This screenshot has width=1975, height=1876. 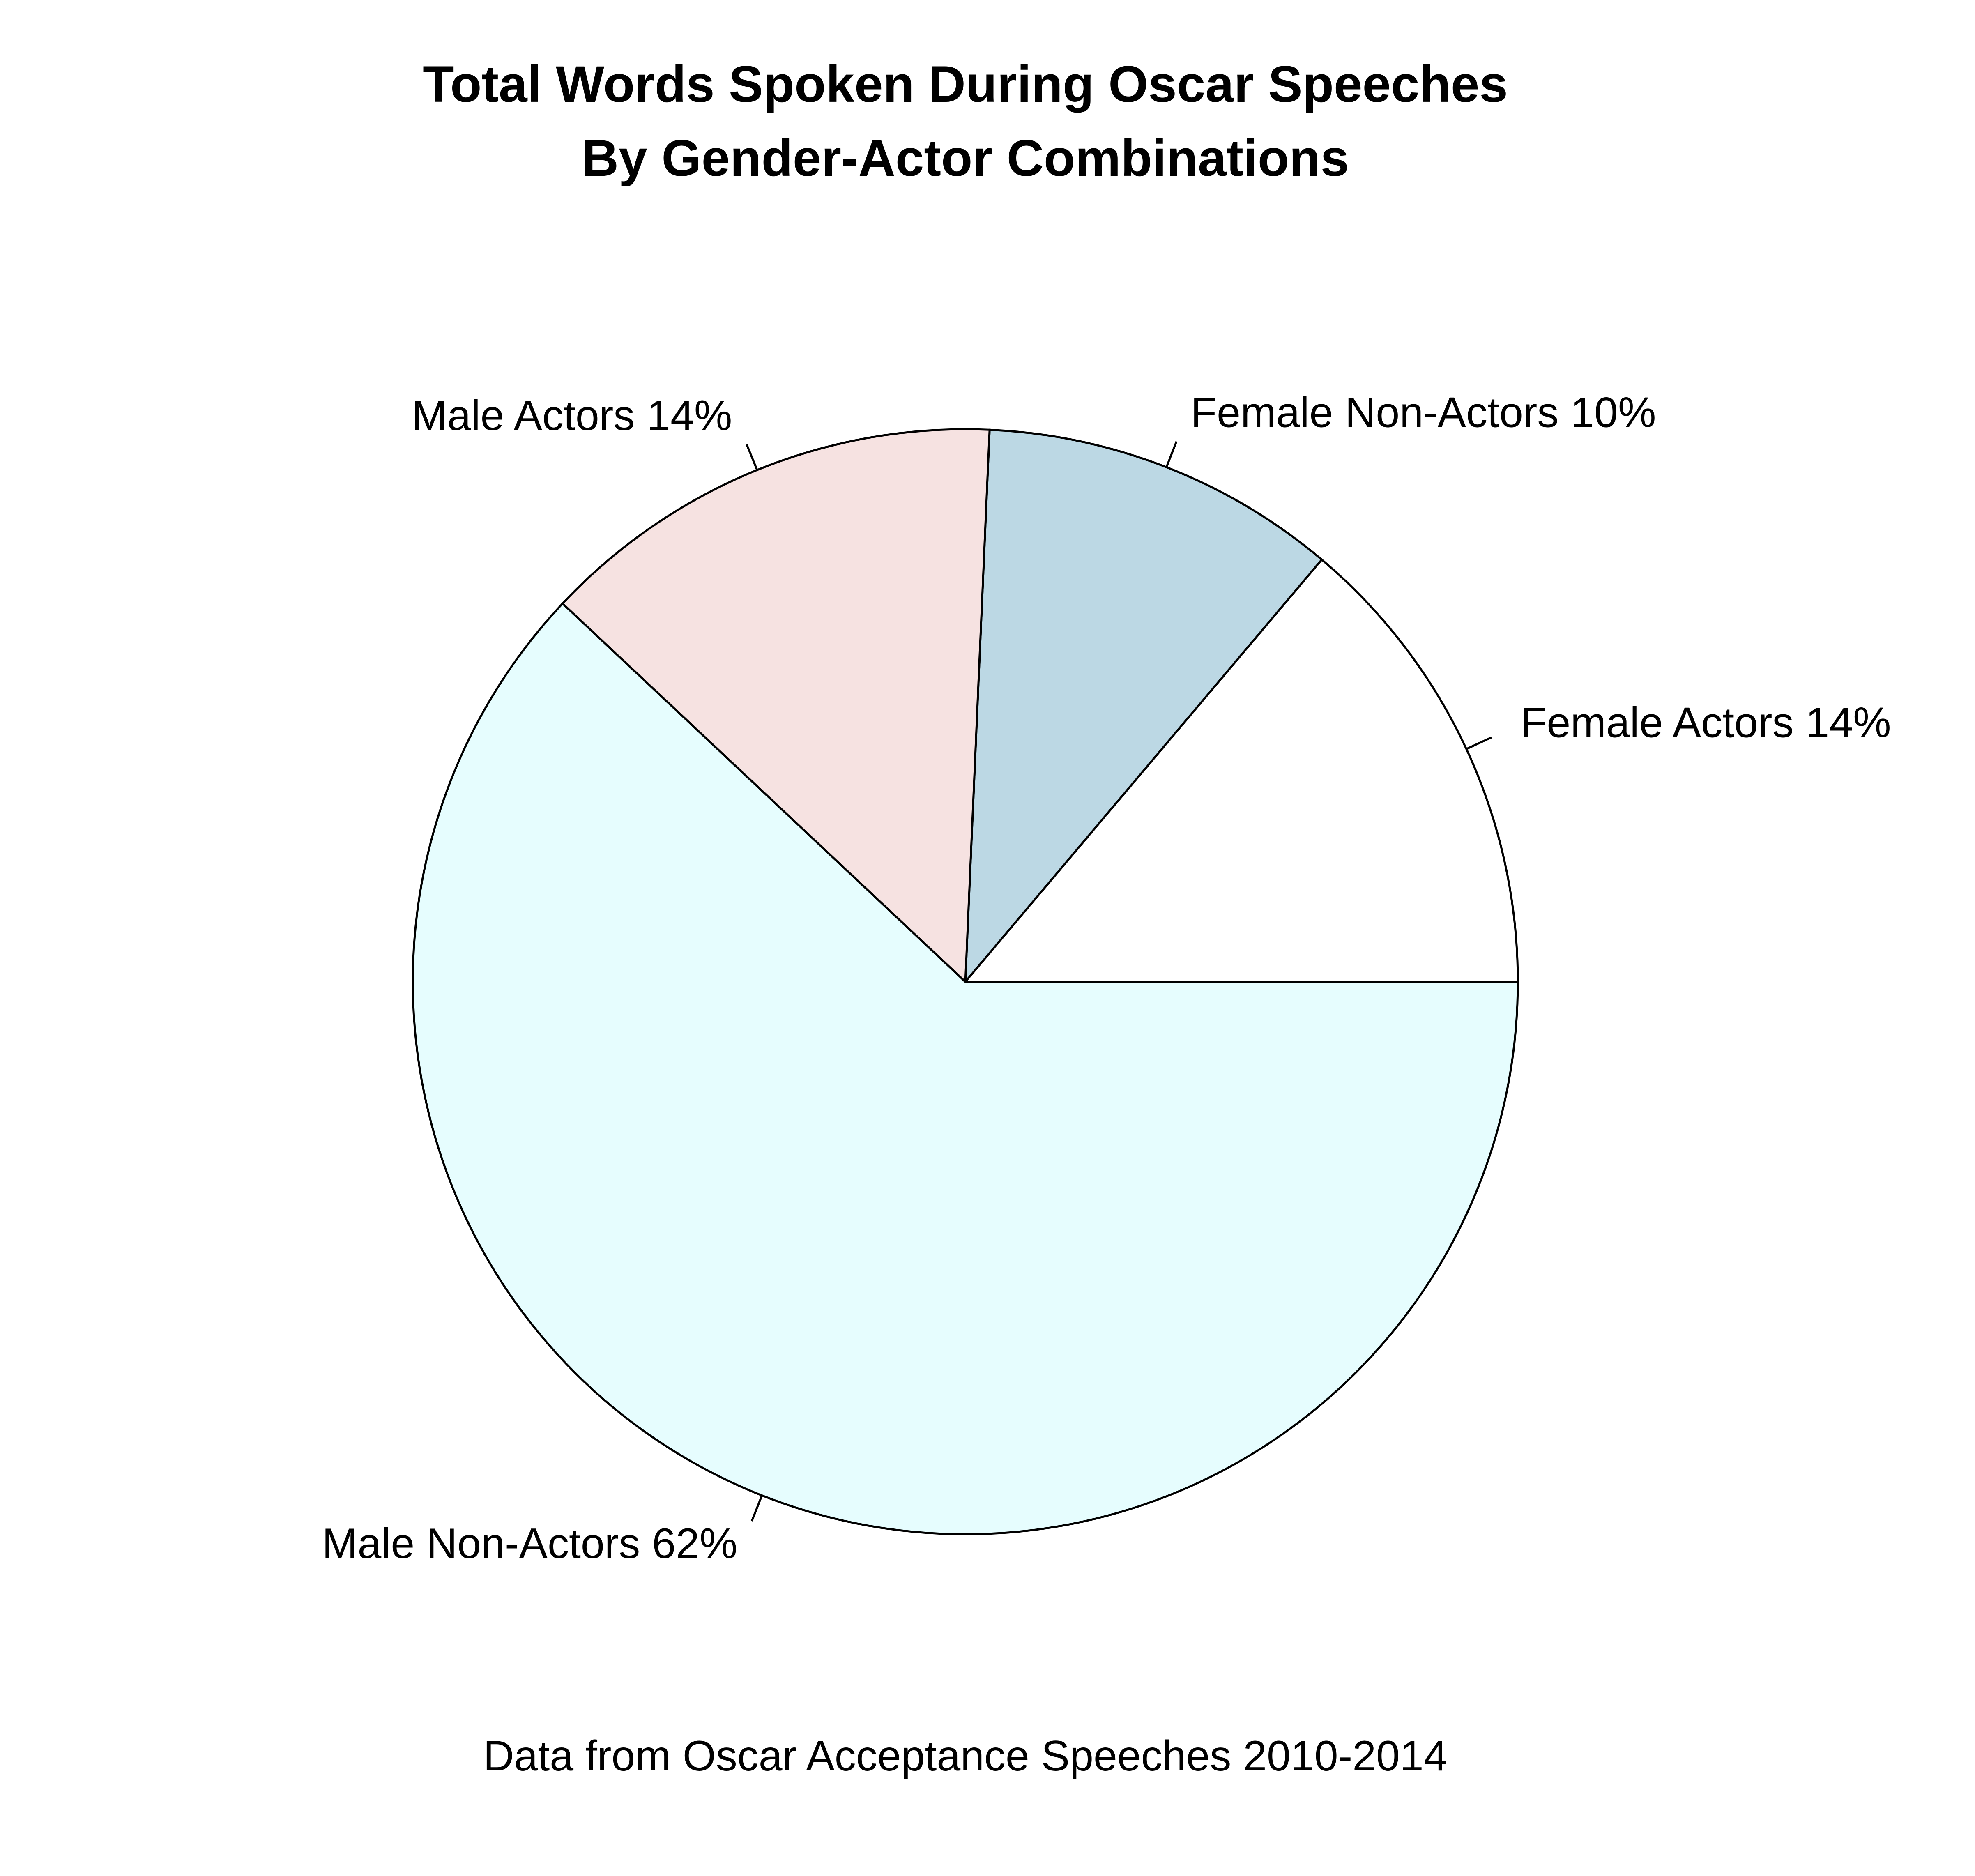 What do you see at coordinates (966, 158) in the screenshot?
I see `chart-subtitle: By Gender-Actor Combinations` at bounding box center [966, 158].